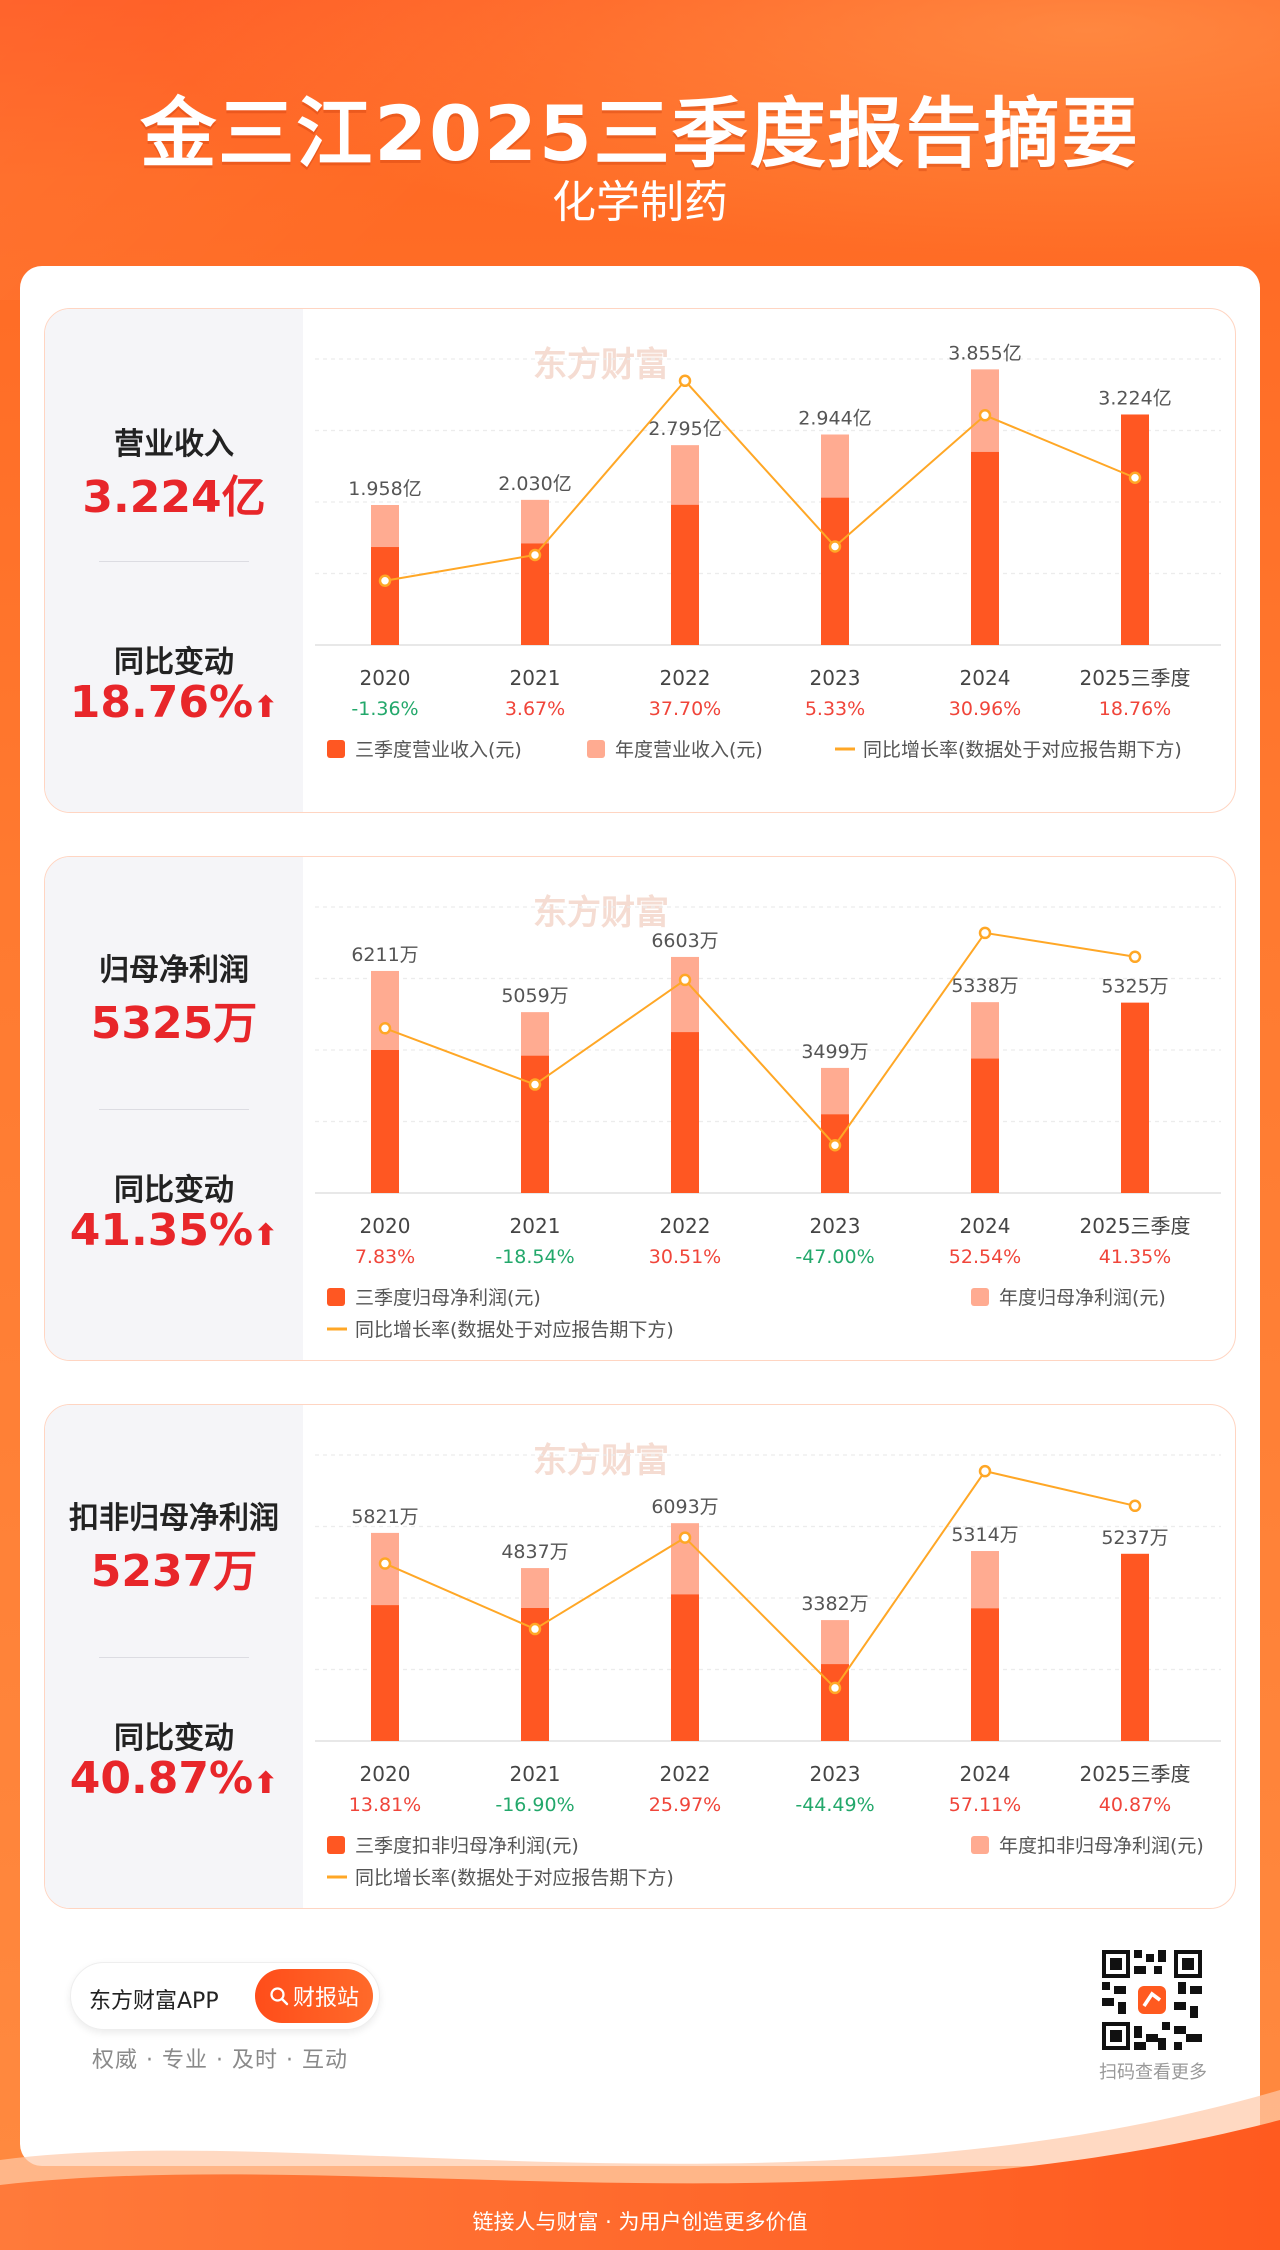  I want to click on change-value-row: 40.87%⬆, so click(174, 1778).